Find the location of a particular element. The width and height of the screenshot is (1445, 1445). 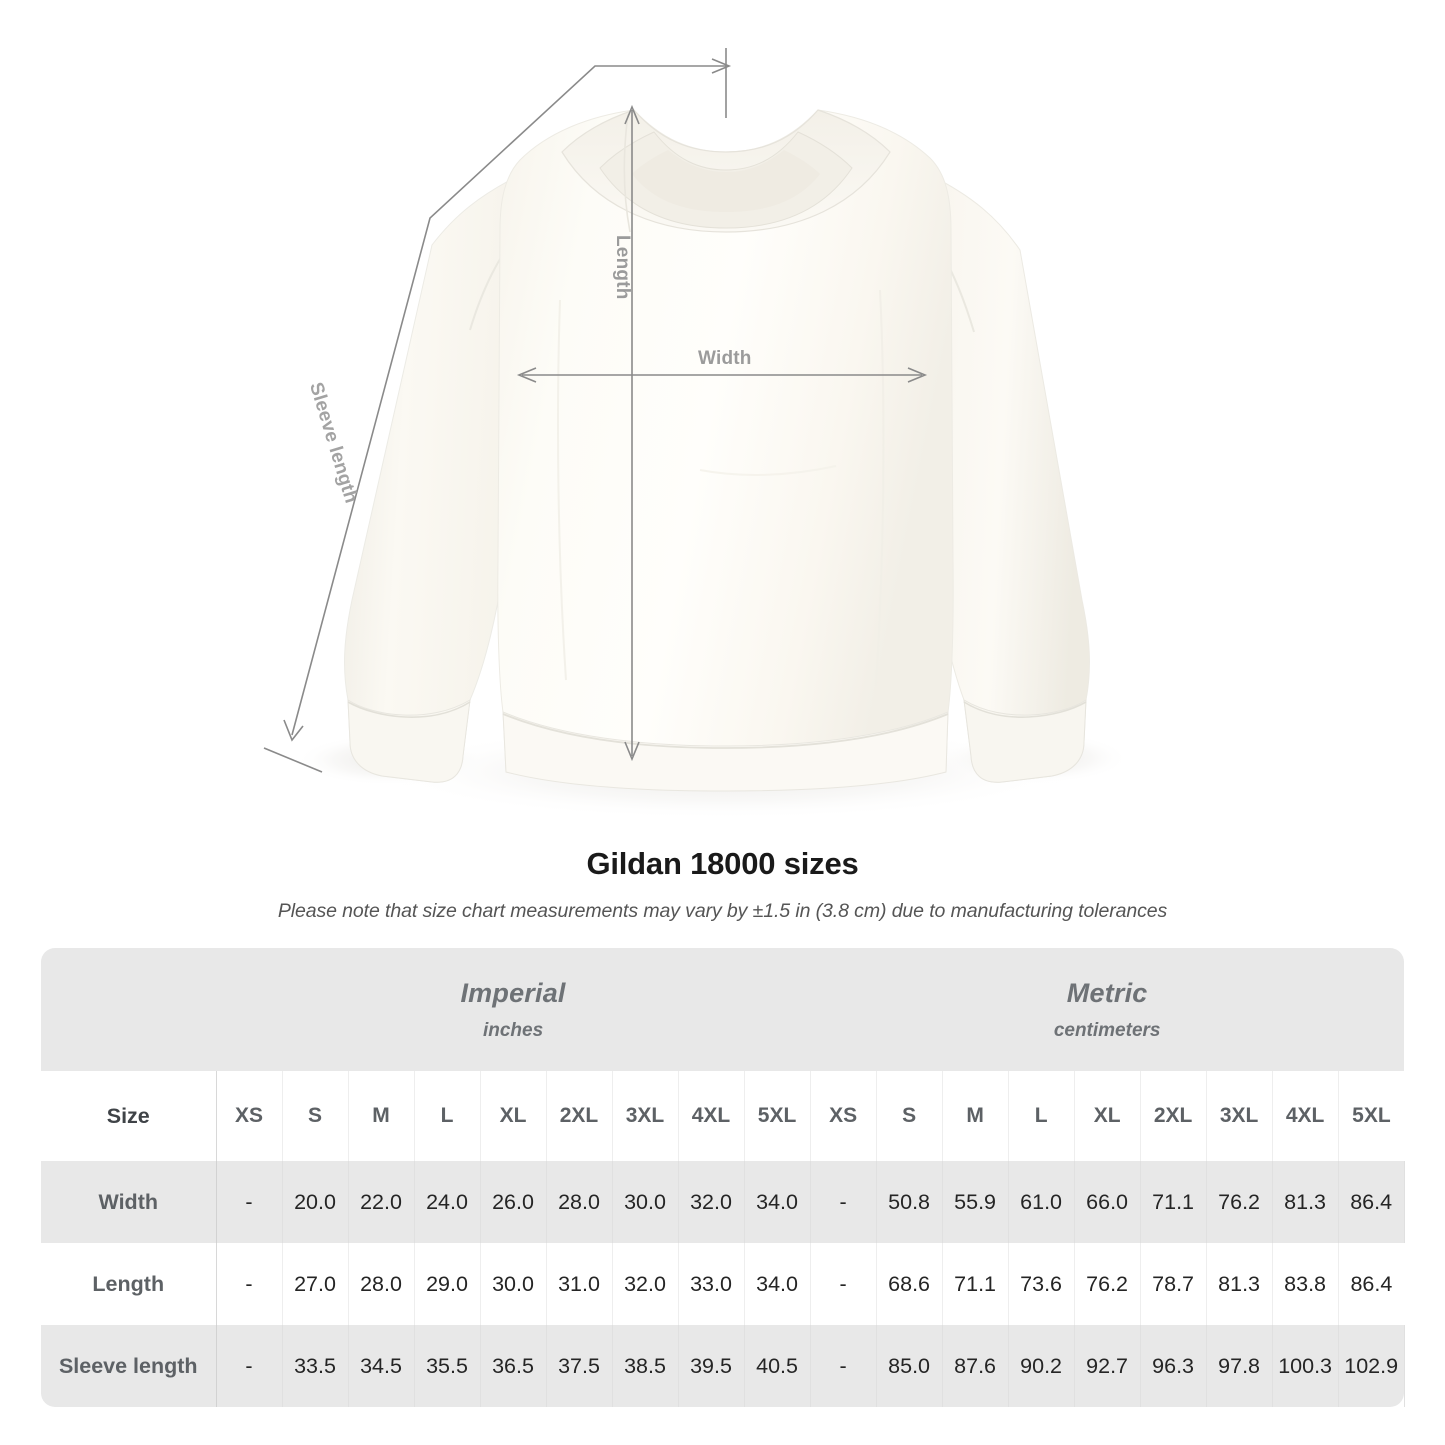

size-header-metric-4xl: 4XL is located at coordinates (1305, 1116).